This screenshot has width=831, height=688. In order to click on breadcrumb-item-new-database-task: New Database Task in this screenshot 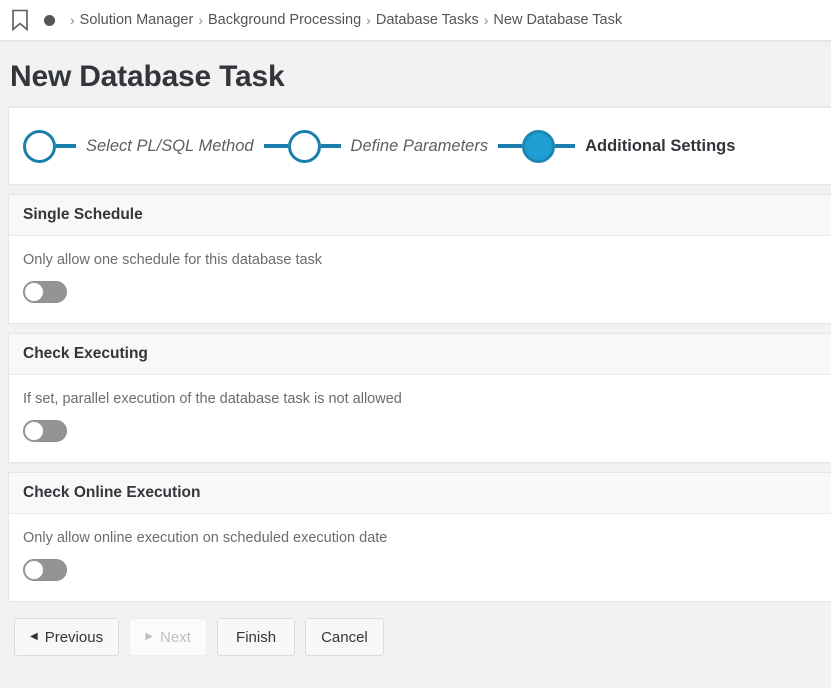, I will do `click(558, 20)`.